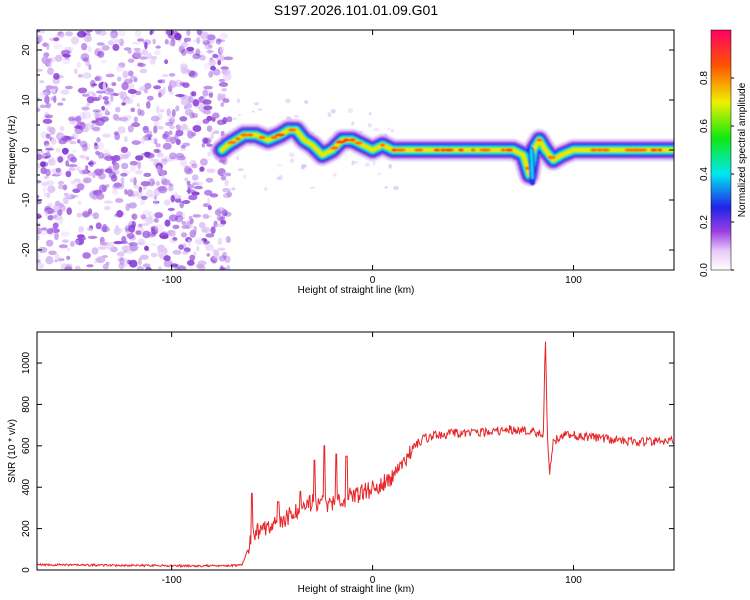  Describe the element at coordinates (26, 249) in the screenshot. I see `y-tick-label: -20` at that location.